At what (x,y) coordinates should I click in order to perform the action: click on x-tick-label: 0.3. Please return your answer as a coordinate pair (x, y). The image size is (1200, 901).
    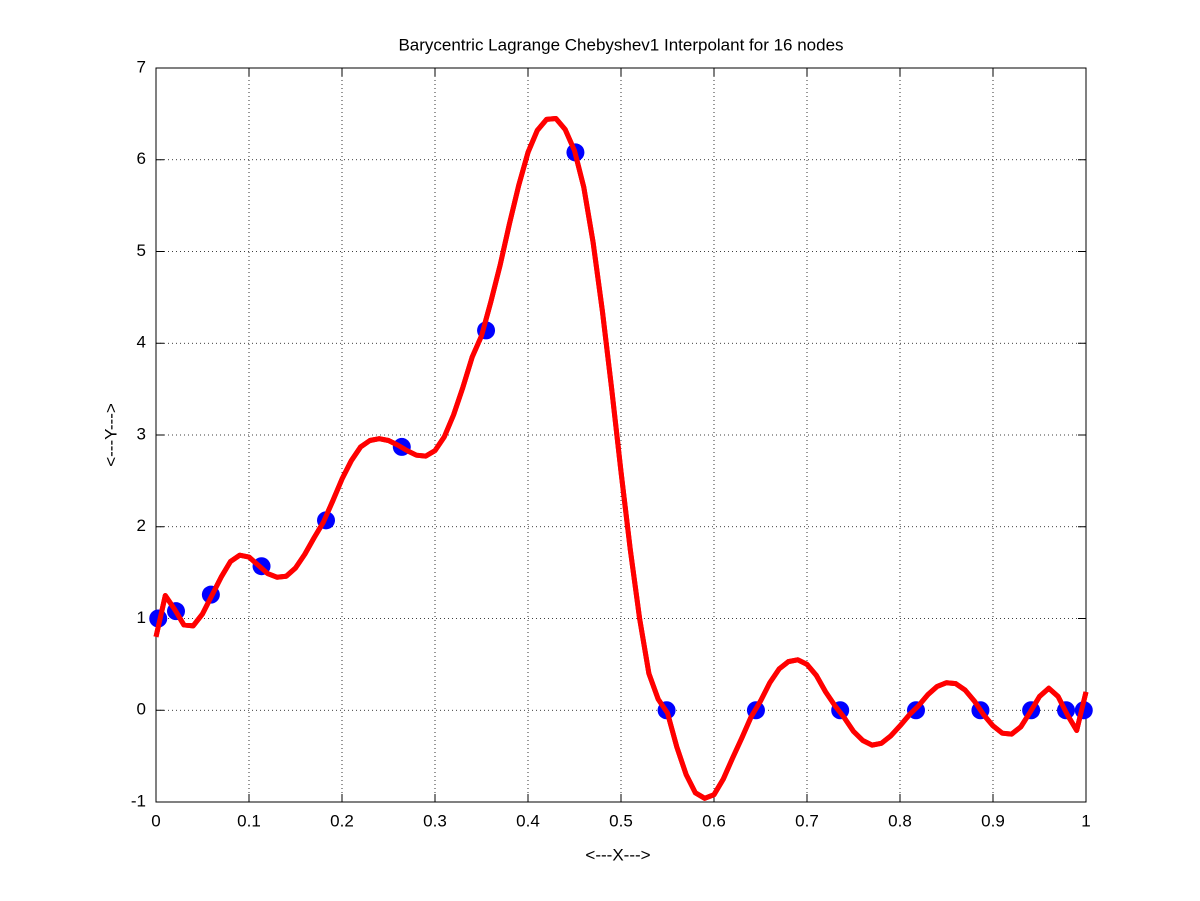
    Looking at the image, I should click on (435, 820).